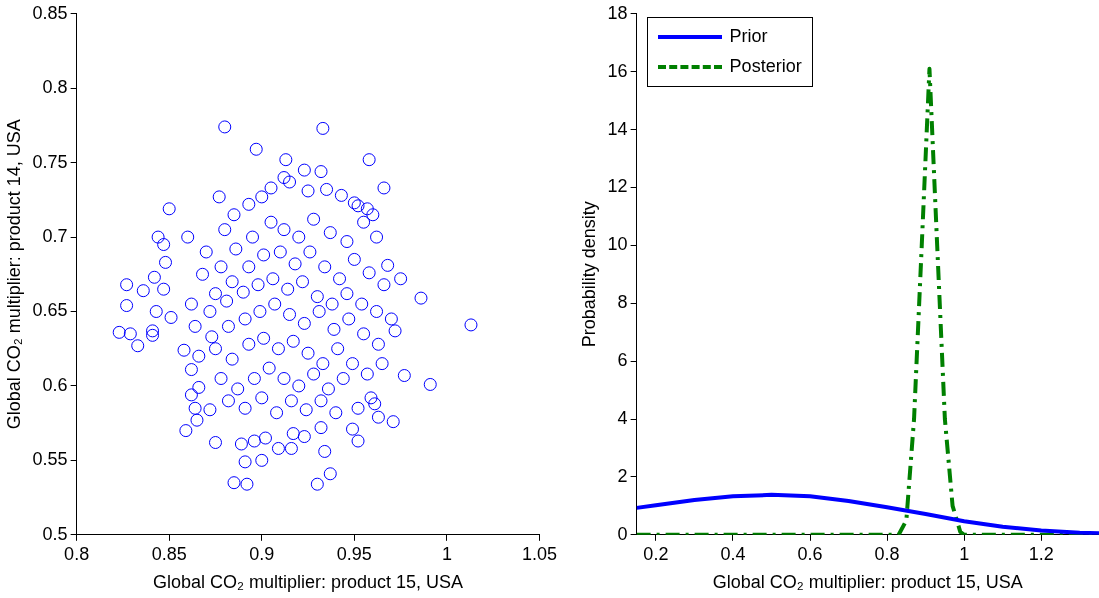  What do you see at coordinates (617, 70) in the screenshot?
I see `y-tick-label: 16` at bounding box center [617, 70].